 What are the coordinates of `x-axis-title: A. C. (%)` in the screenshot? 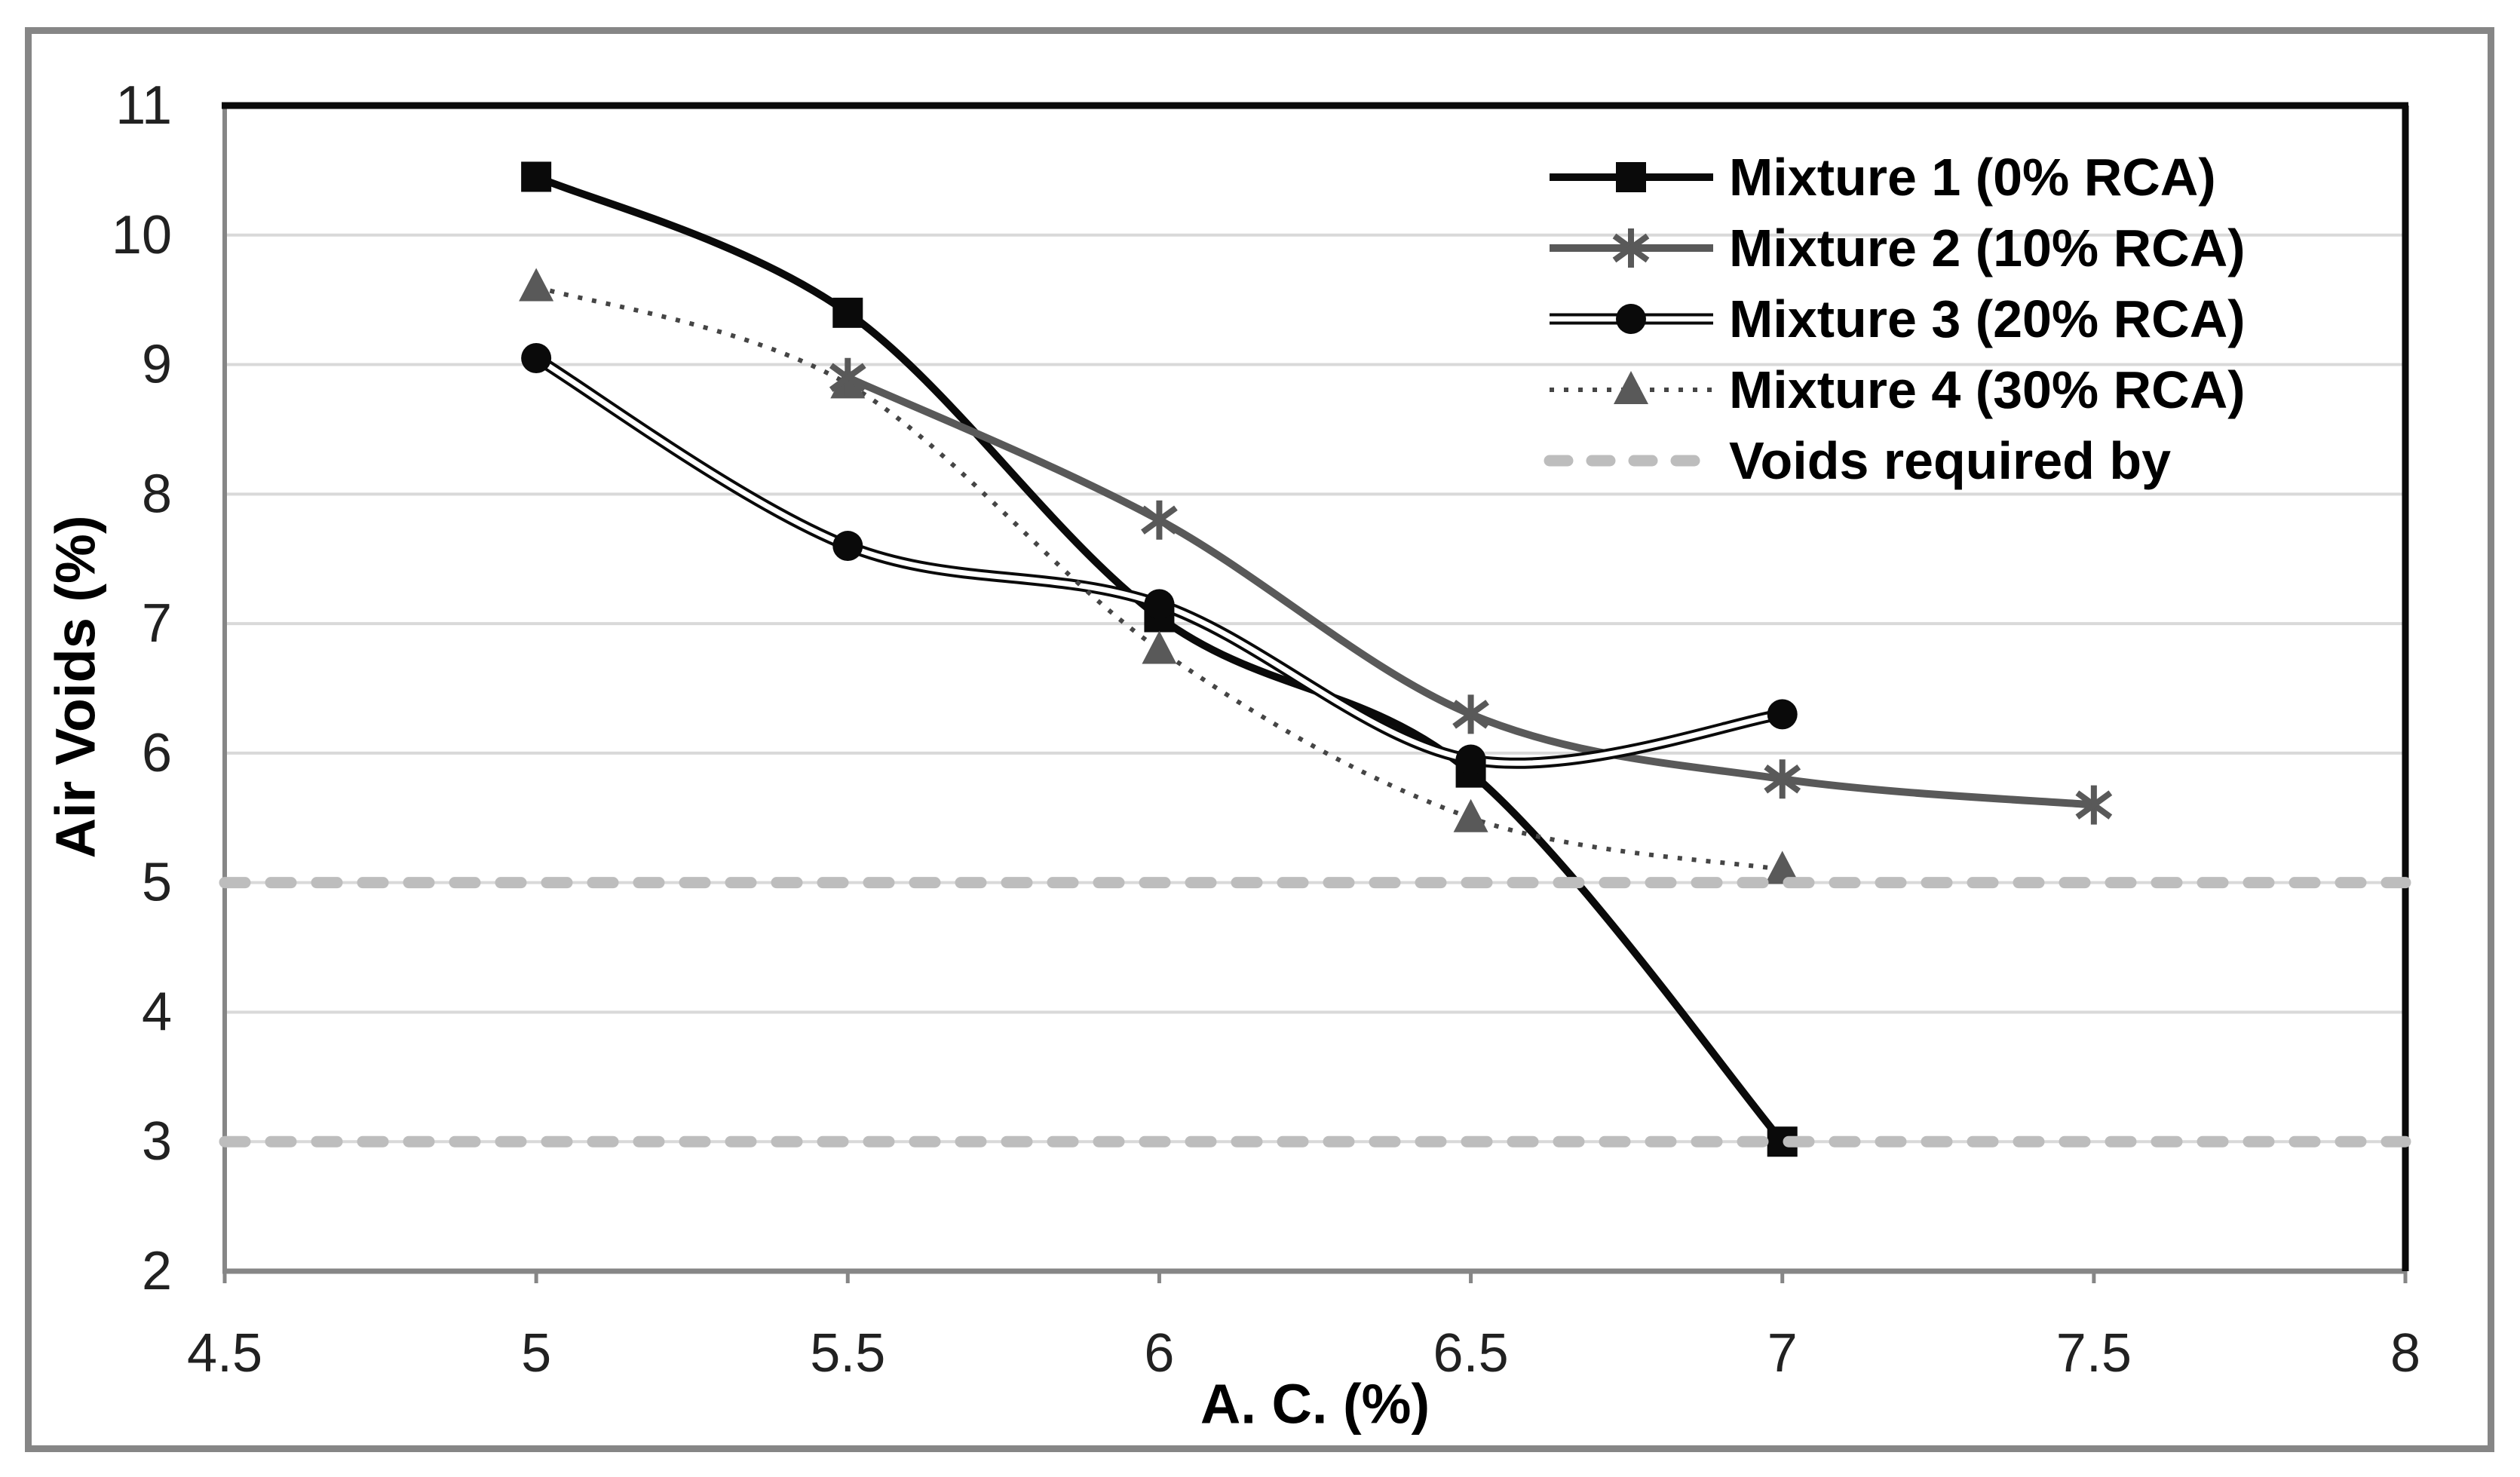 It's located at (1315, 1404).